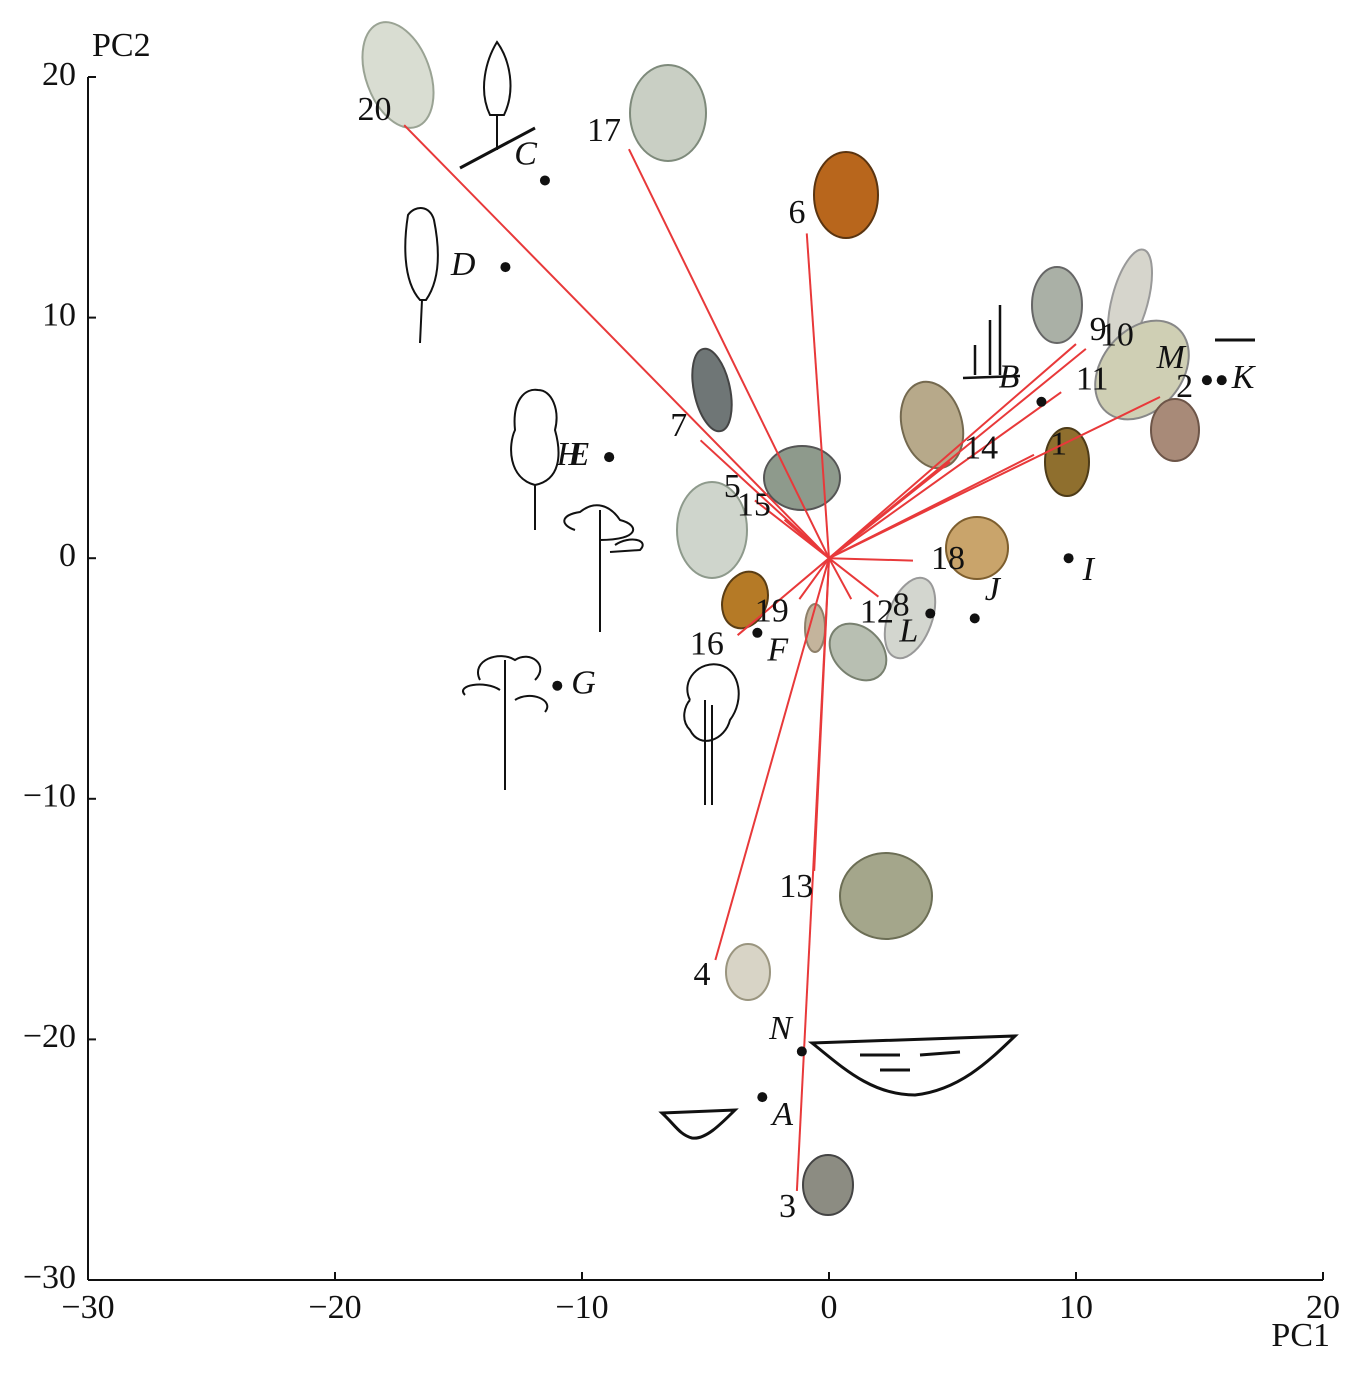 The image size is (1347, 1396). Describe the element at coordinates (1244, 377) in the screenshot. I see `site-label: K` at that location.